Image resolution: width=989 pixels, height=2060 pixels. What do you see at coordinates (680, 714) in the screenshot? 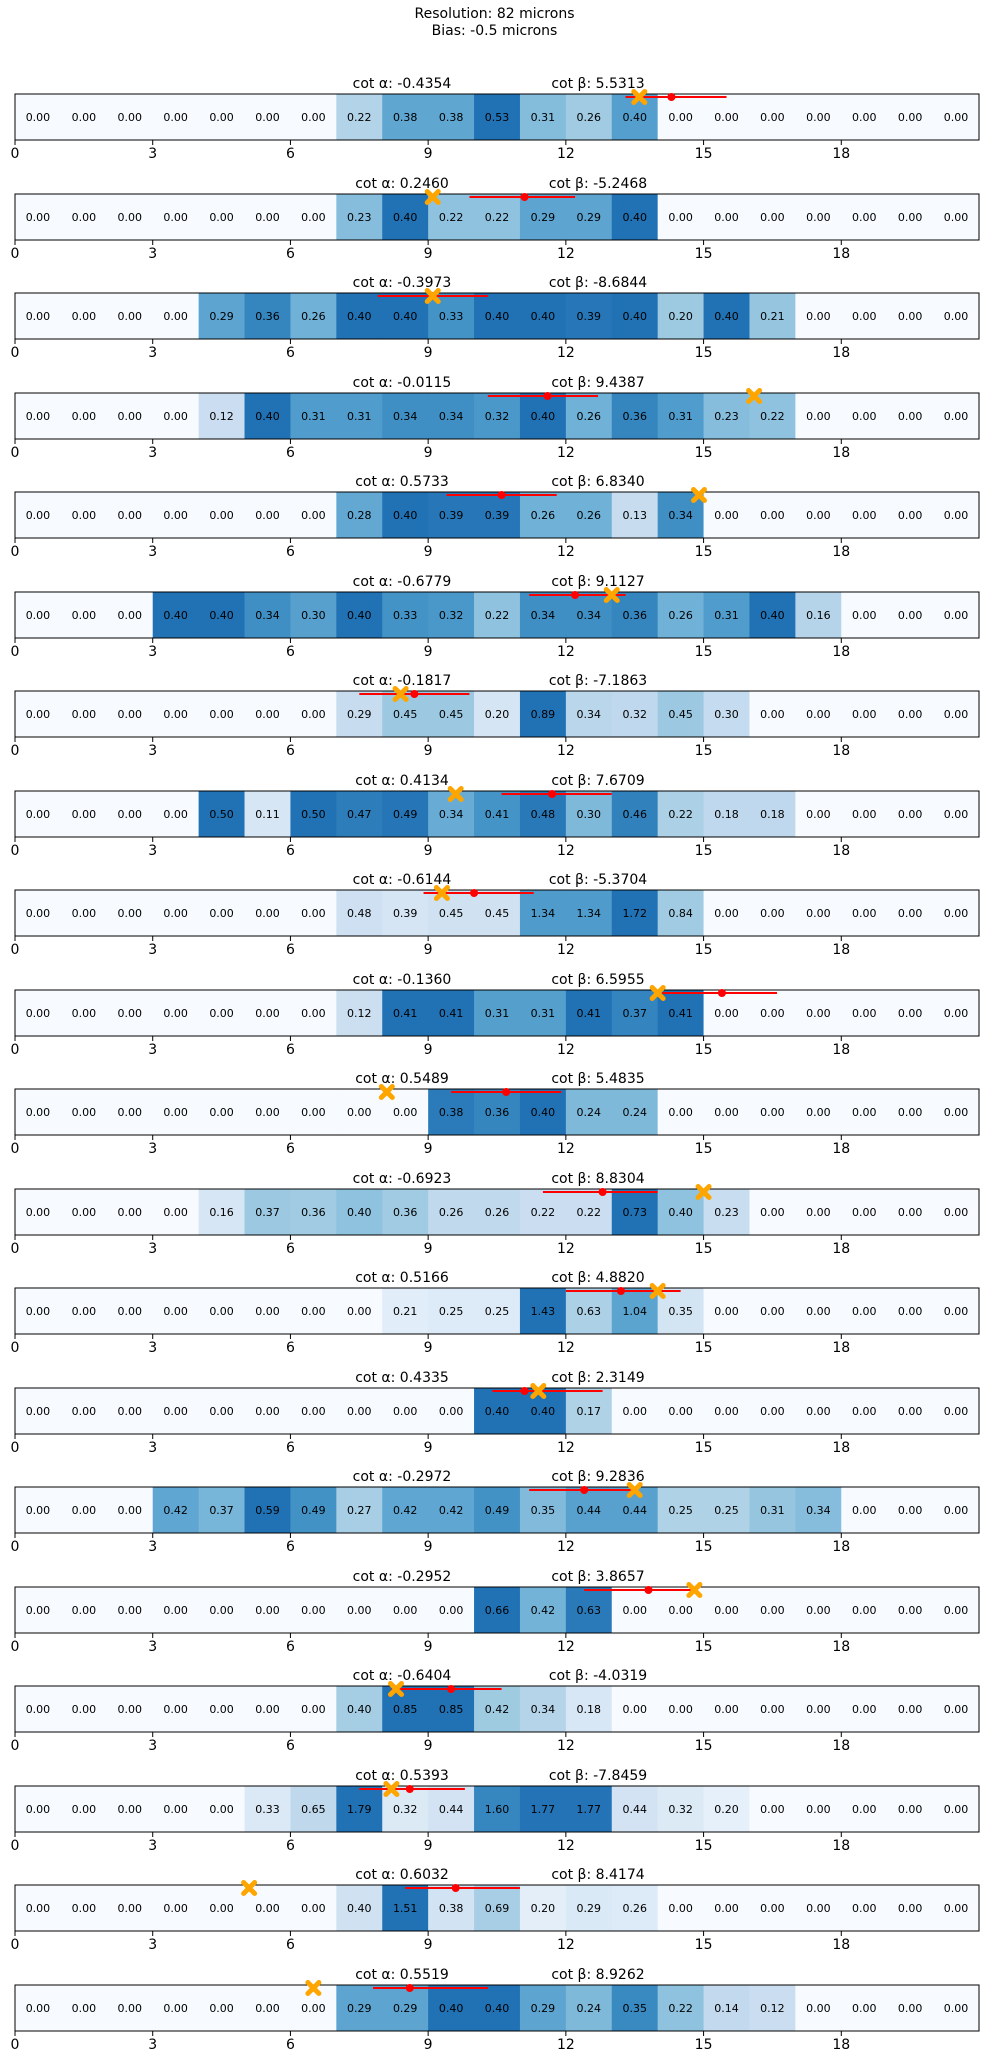
I see `cell-value-label: 0.45` at bounding box center [680, 714].